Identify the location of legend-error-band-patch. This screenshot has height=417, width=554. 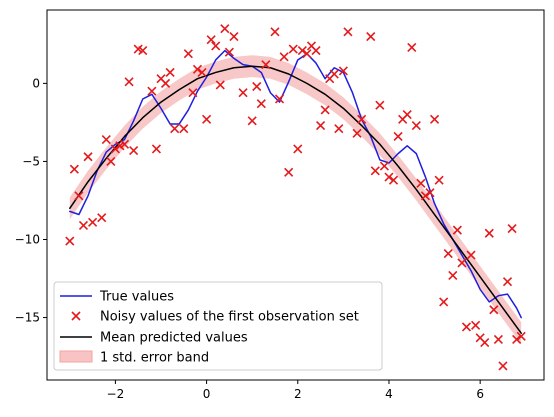
(76, 356).